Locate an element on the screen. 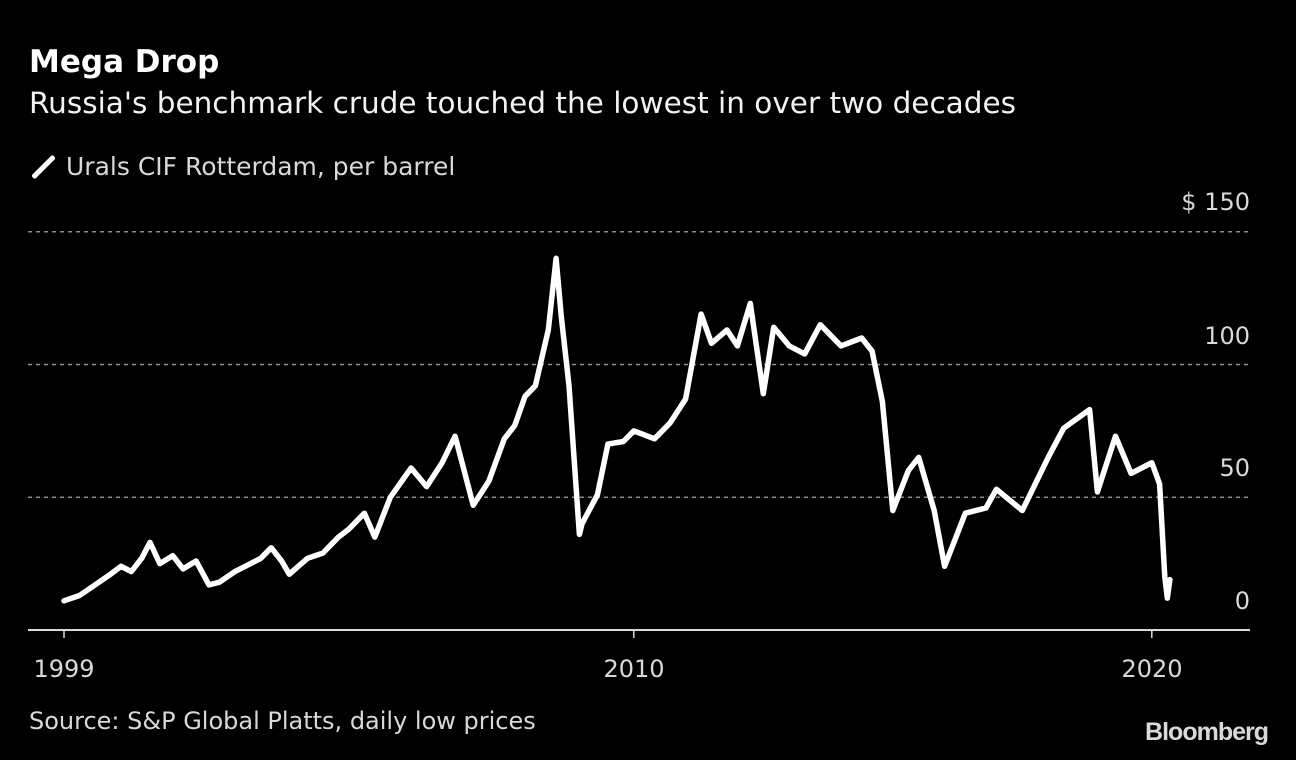 Image resolution: width=1296 pixels, height=760 pixels. x-tick-label-2020: 2020 is located at coordinates (1152, 669).